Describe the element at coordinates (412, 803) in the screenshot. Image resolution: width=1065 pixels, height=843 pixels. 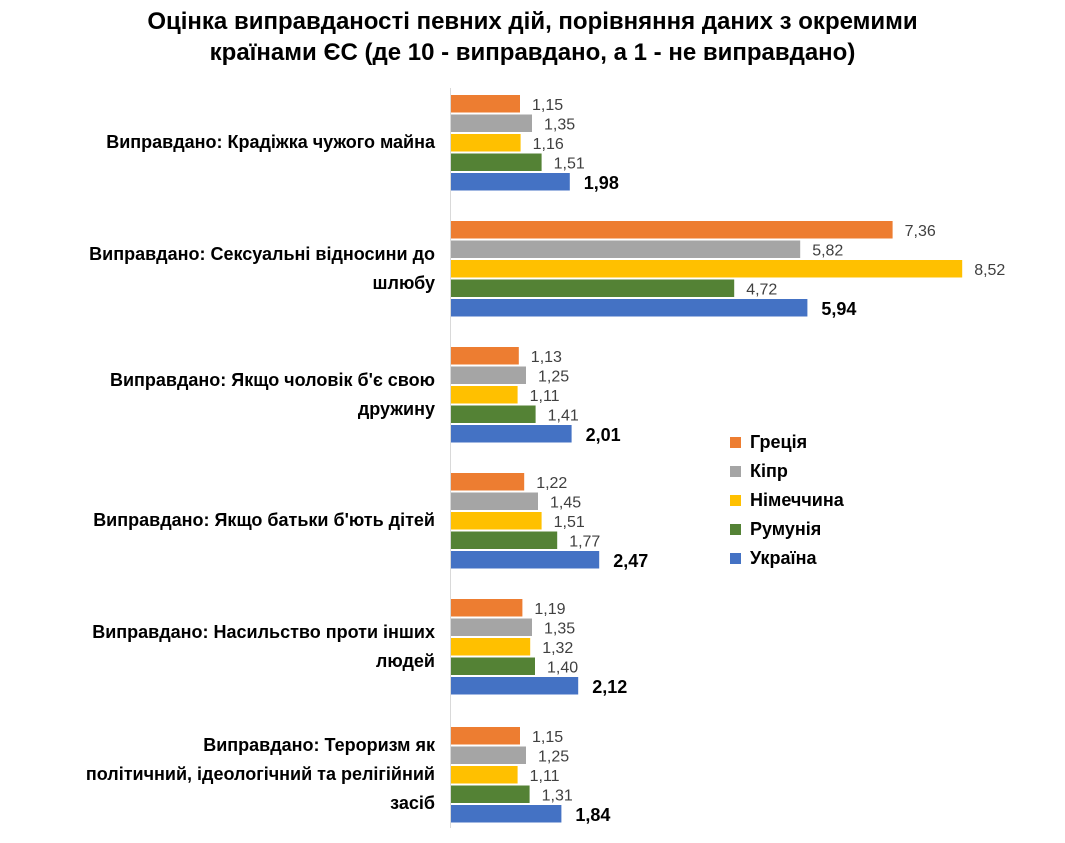
I see `category-label-line: засіб` at that location.